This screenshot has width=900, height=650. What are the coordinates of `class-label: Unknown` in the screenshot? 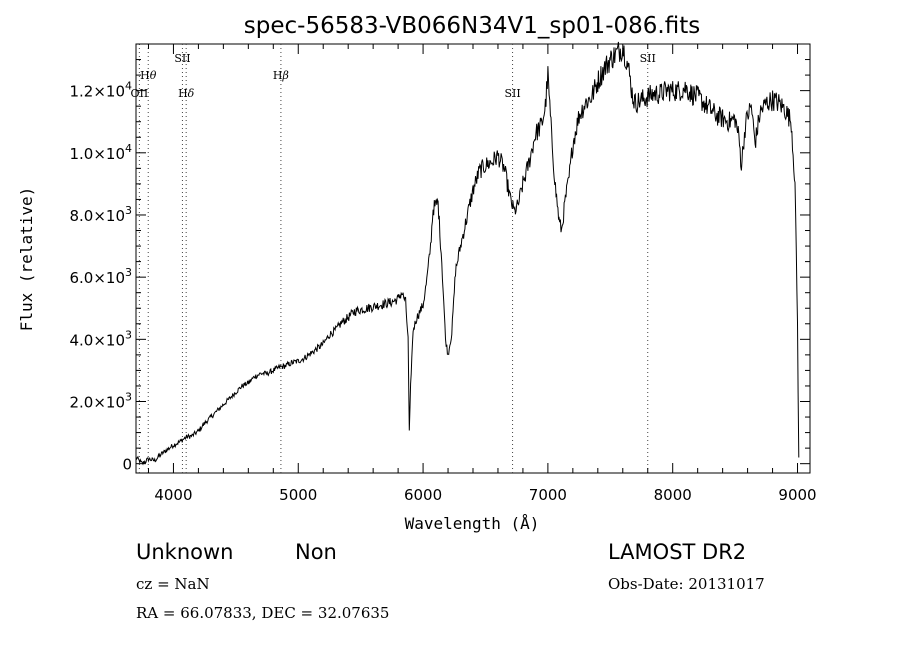 It's located at (185, 552).